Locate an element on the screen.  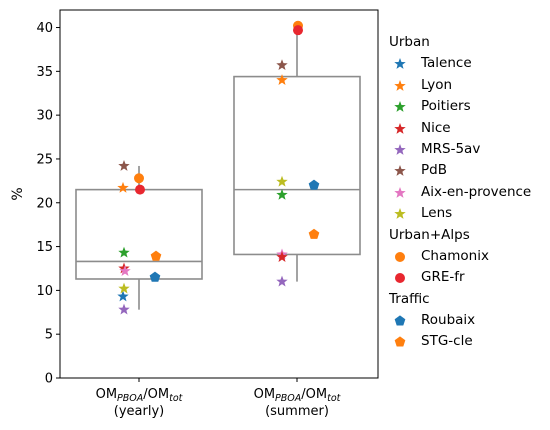
y-tick-label: 10 is located at coordinates (44, 291).